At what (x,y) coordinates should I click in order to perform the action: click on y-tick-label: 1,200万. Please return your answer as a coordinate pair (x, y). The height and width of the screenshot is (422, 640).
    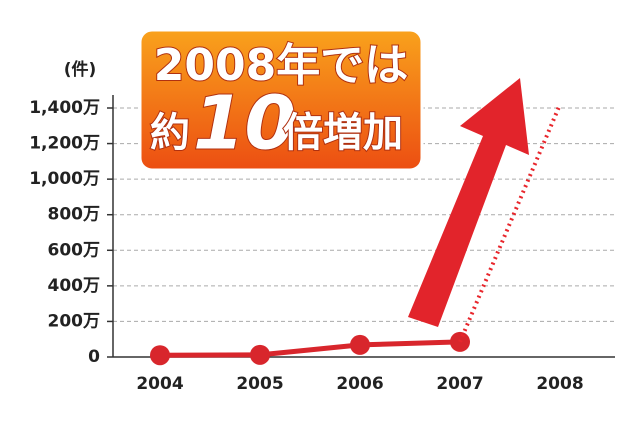
    Looking at the image, I should click on (64, 144).